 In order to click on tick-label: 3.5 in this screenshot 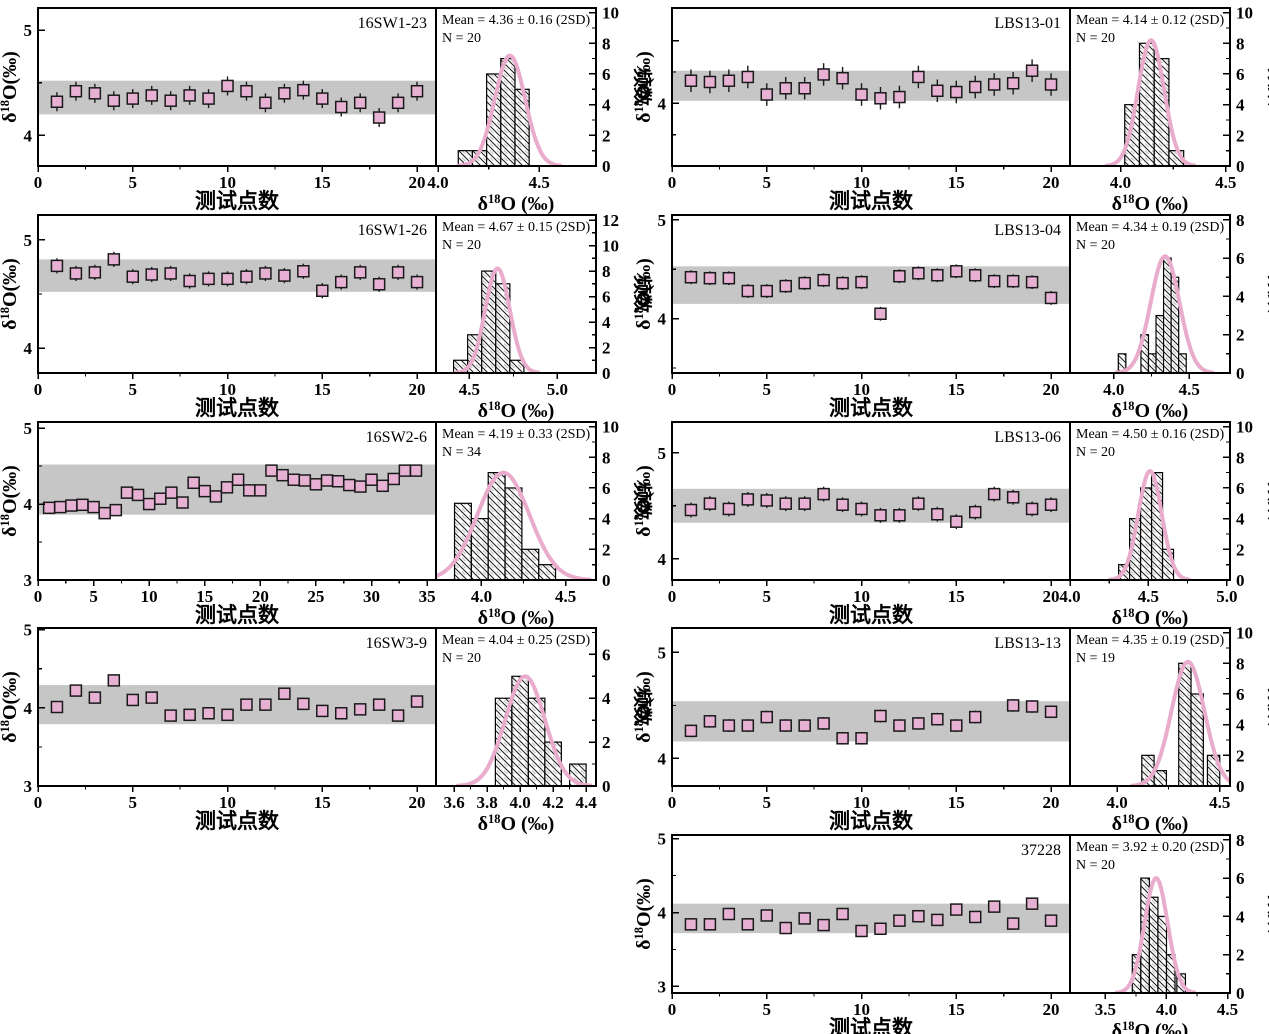, I will do `click(1105, 1009)`.